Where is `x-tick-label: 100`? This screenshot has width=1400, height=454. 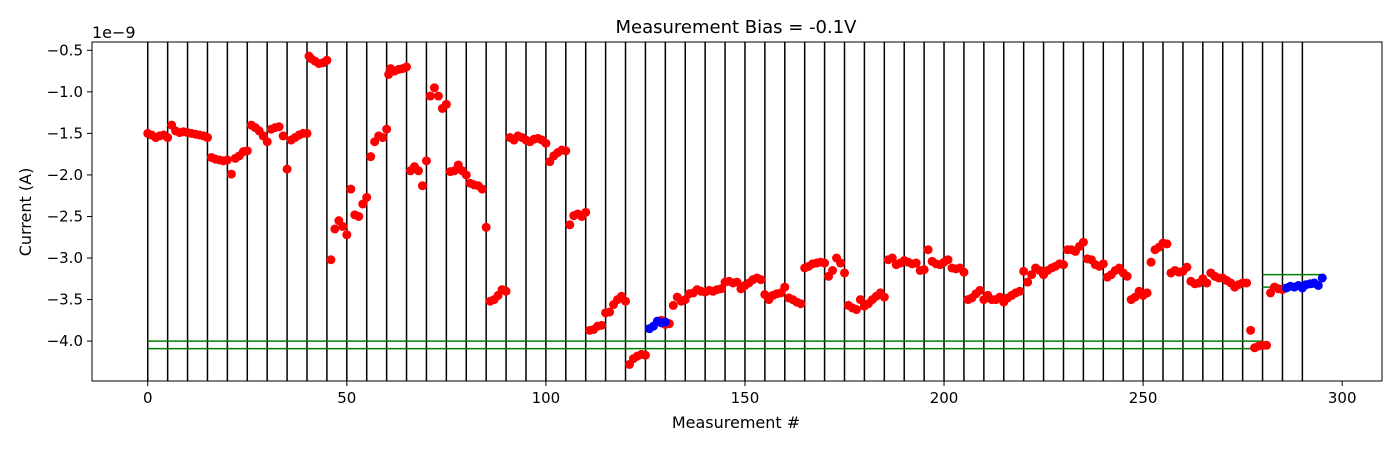 x-tick-label: 100 is located at coordinates (546, 398).